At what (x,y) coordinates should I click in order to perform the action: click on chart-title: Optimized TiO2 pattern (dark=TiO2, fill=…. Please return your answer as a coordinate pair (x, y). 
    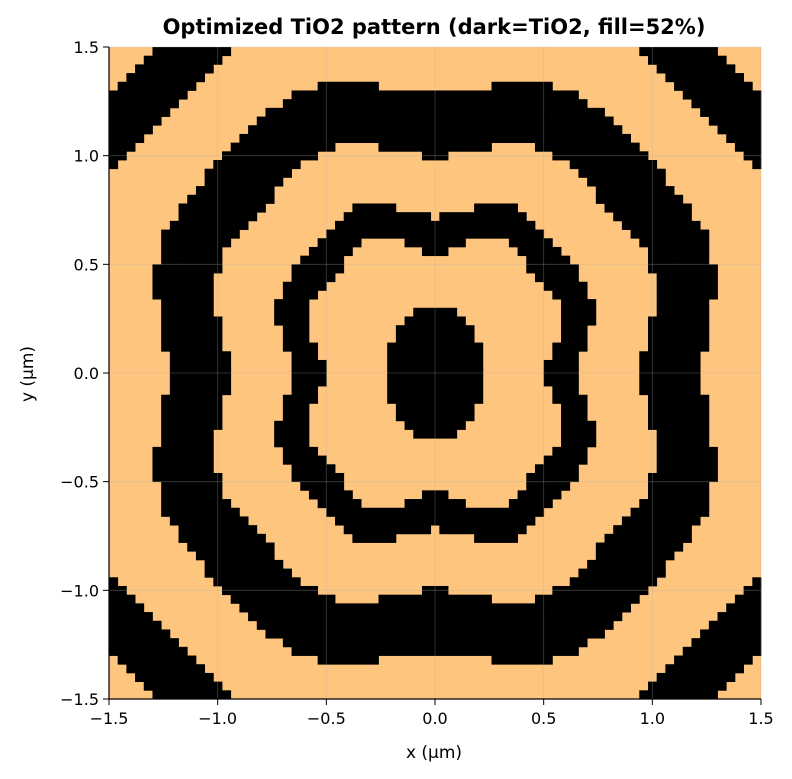
    Looking at the image, I should click on (434, 27).